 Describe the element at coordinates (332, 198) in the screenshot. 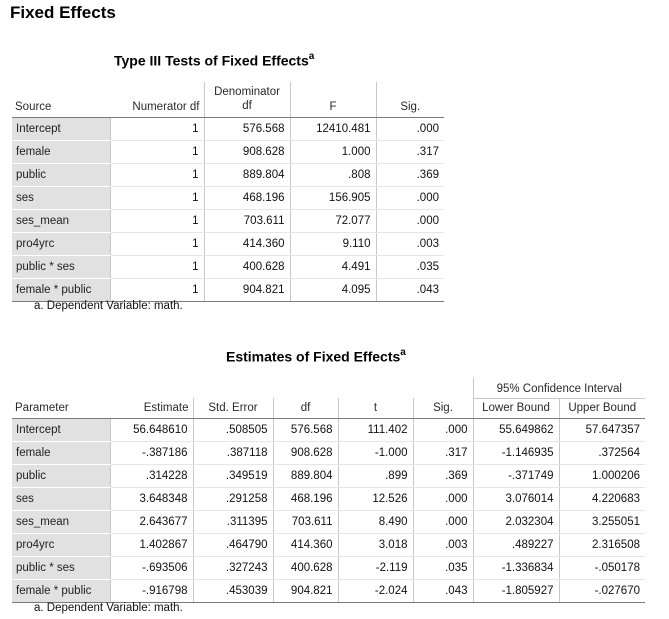

I see `f-cell: 156.905` at that location.